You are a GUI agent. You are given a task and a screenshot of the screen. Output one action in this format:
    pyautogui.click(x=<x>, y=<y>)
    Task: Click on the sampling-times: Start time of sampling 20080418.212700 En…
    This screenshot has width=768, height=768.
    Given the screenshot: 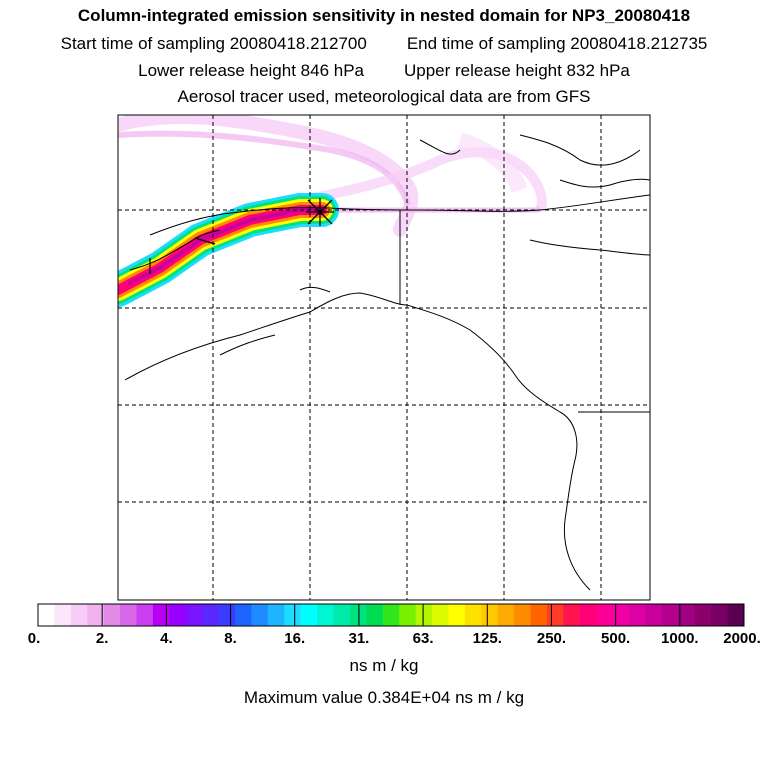 What is the action you would take?
    pyautogui.click(x=384, y=44)
    